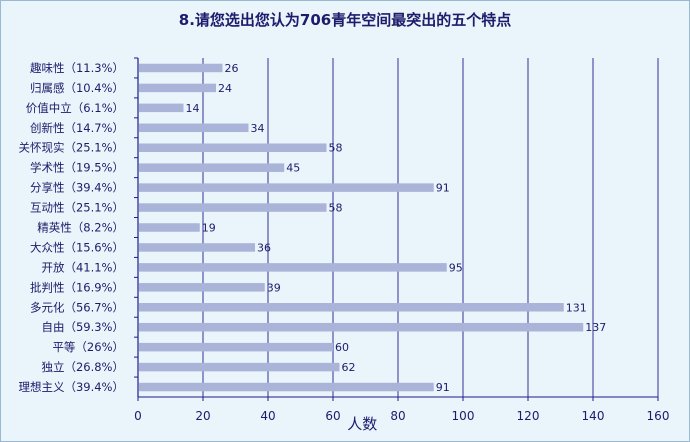 The image size is (690, 442). Describe the element at coordinates (267, 416) in the screenshot. I see `x-tick-label: 40` at that location.